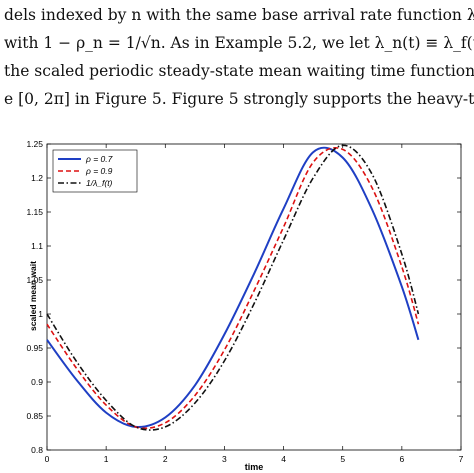 The image size is (474, 473). I want to click on y-tick-label: 0.9, so click(37, 382).